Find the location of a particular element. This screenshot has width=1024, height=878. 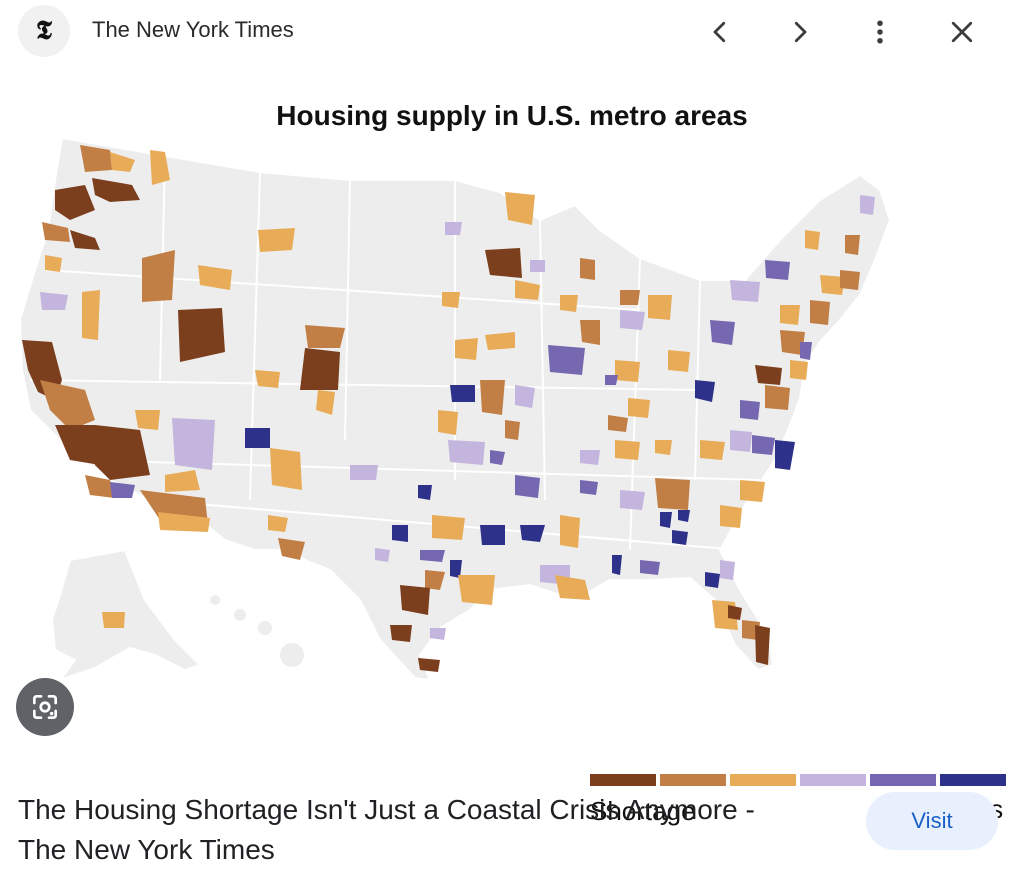

source-name: The New York Times is located at coordinates (193, 29).